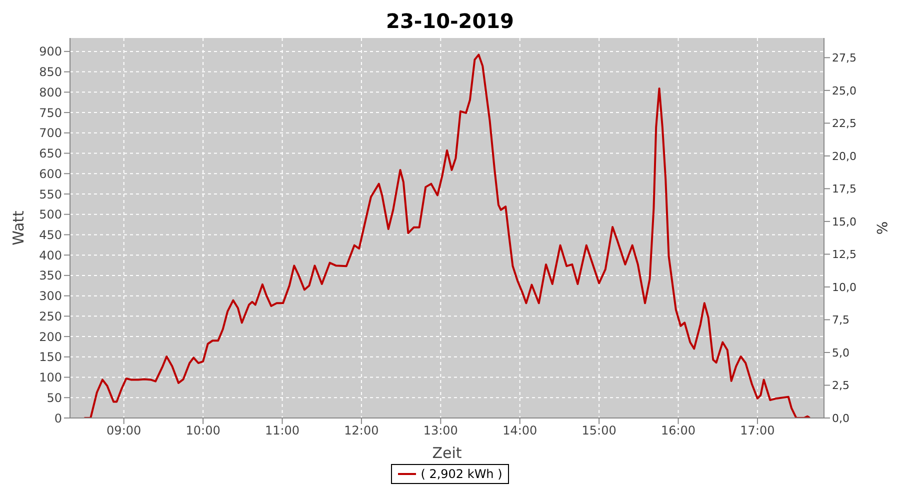  Describe the element at coordinates (844, 123) in the screenshot. I see `y2-tick-label: 22,5` at that location.